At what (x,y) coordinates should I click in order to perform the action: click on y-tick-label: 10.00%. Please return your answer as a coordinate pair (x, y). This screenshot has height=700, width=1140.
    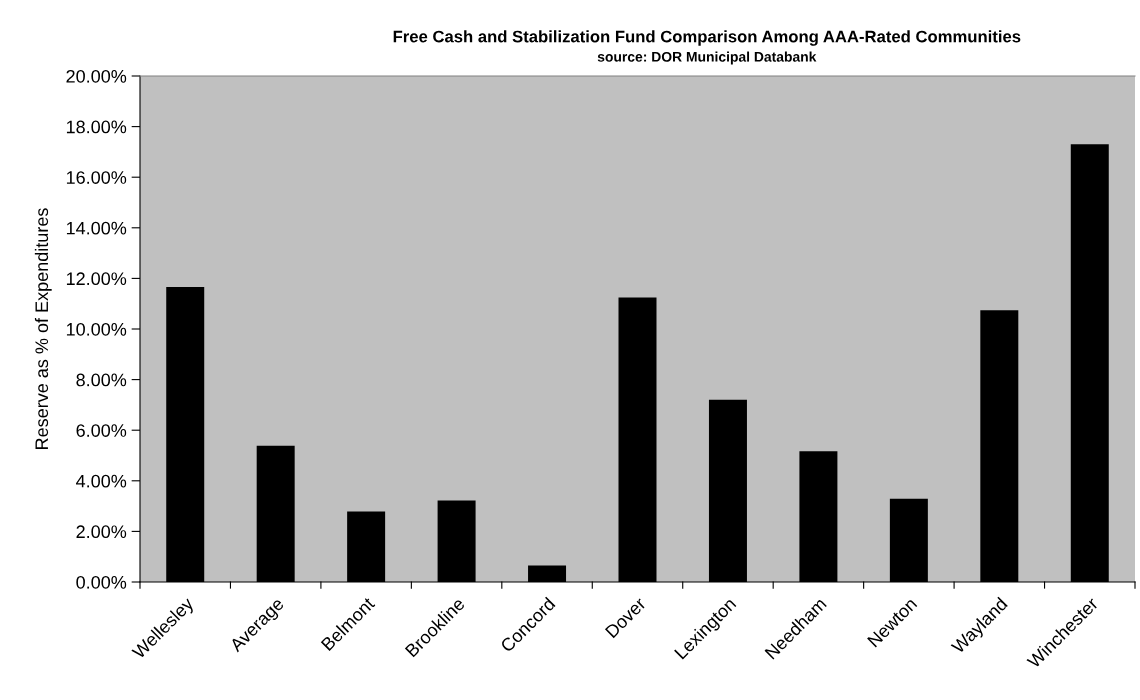
    Looking at the image, I should click on (96, 329).